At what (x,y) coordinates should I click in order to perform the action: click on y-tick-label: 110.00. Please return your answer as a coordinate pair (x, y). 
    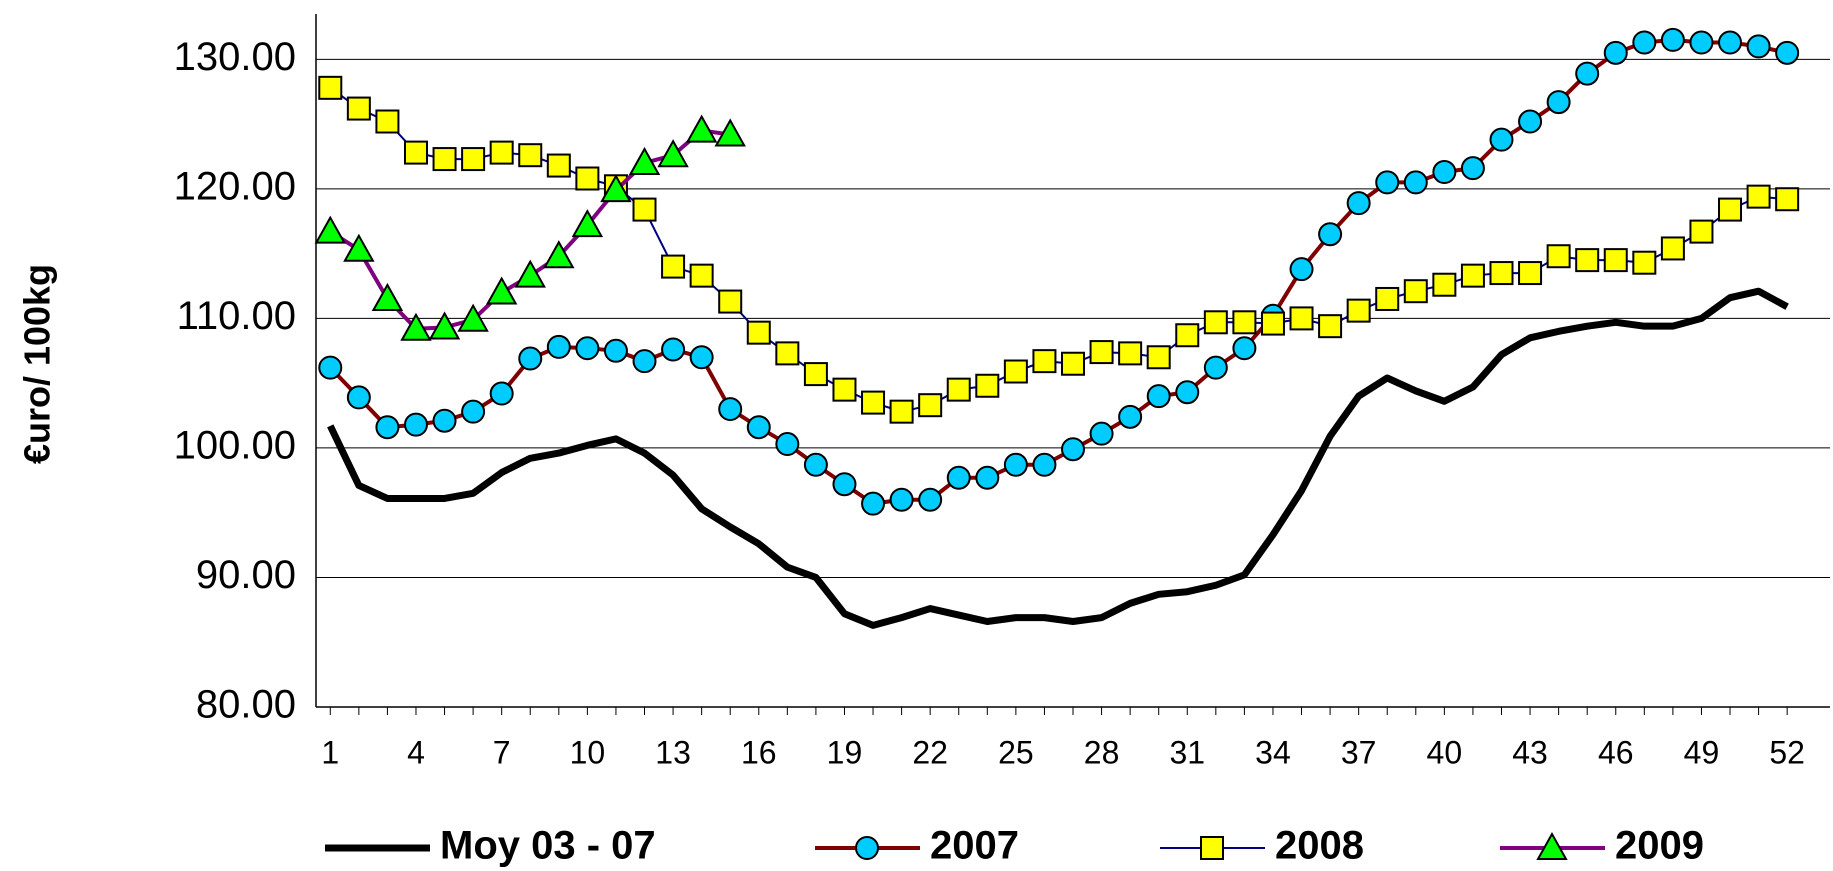
    Looking at the image, I should click on (236, 316).